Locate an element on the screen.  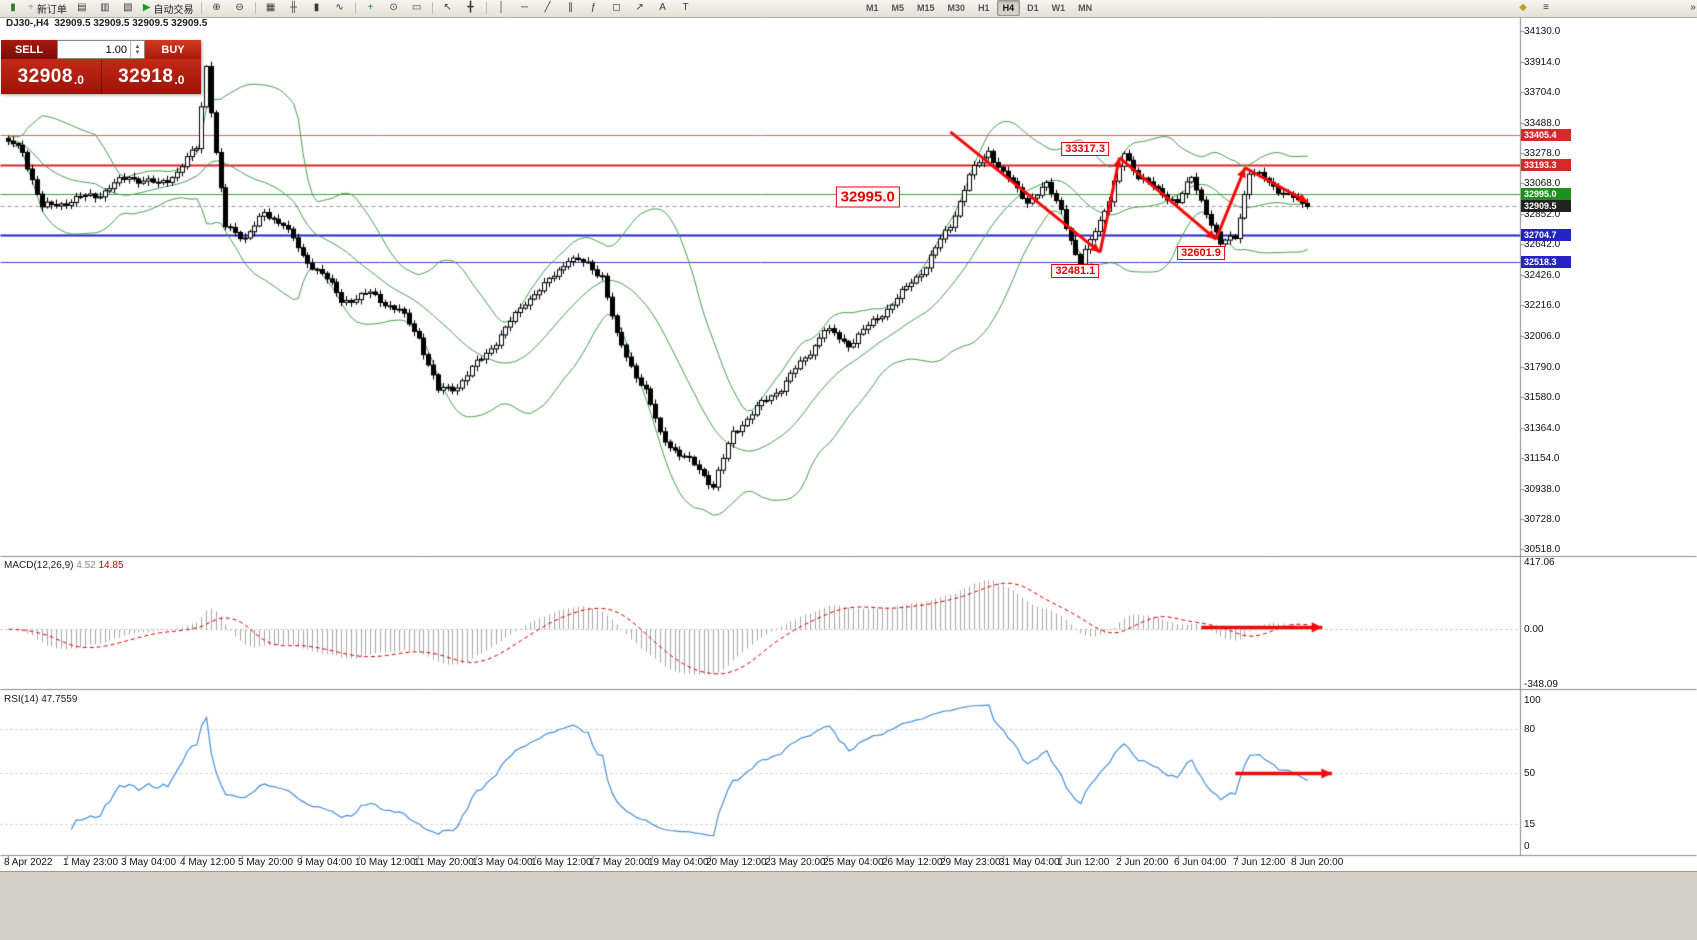
sell-button: SELL is located at coordinates (29, 49).